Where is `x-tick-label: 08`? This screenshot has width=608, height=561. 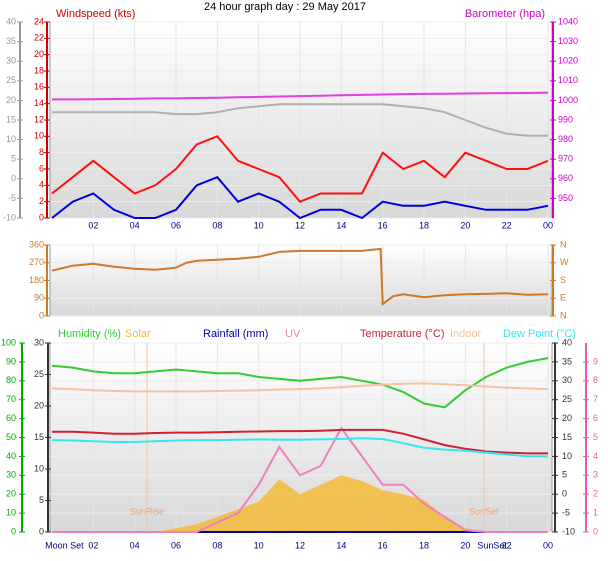
x-tick-label: 08 is located at coordinates (217, 225).